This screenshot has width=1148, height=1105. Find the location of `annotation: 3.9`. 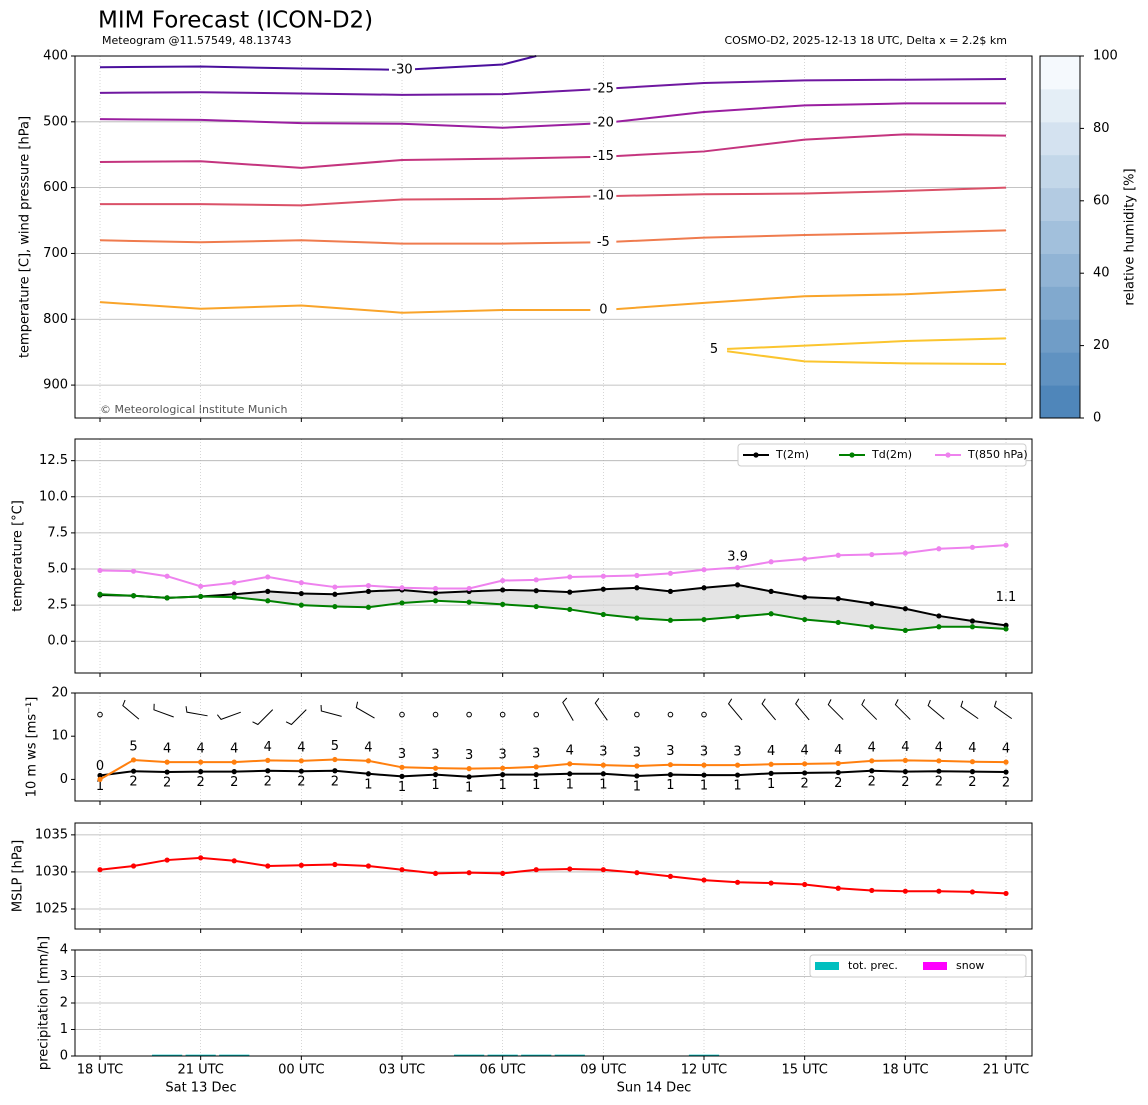

annotation: 3.9 is located at coordinates (737, 556).